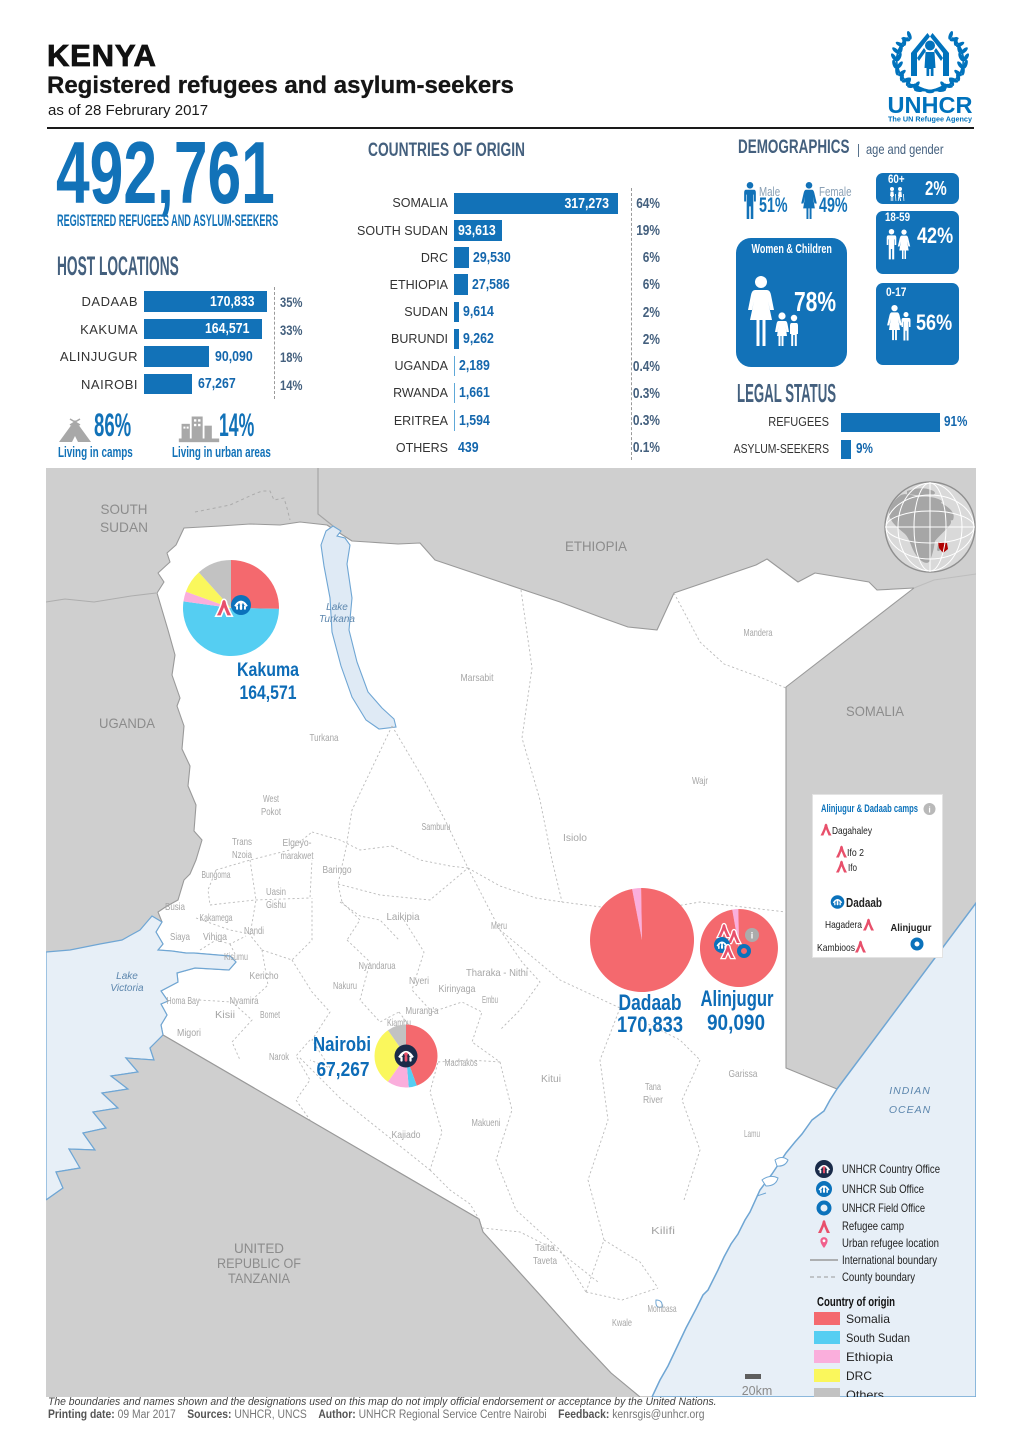 The height and width of the screenshot is (1449, 1024). Describe the element at coordinates (836, 948) in the screenshot. I see `svg-text: Kambioos` at that location.